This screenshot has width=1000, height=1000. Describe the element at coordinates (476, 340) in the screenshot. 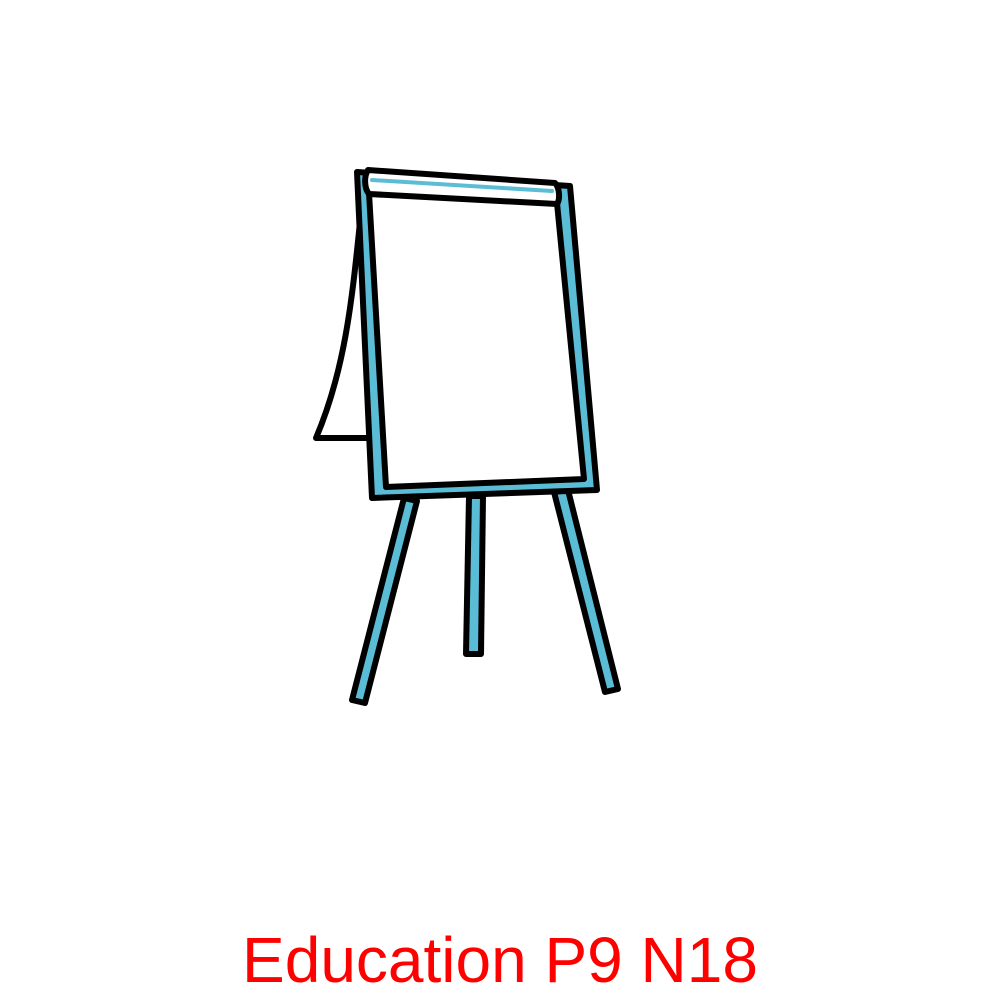

I see `paper-pad` at that location.